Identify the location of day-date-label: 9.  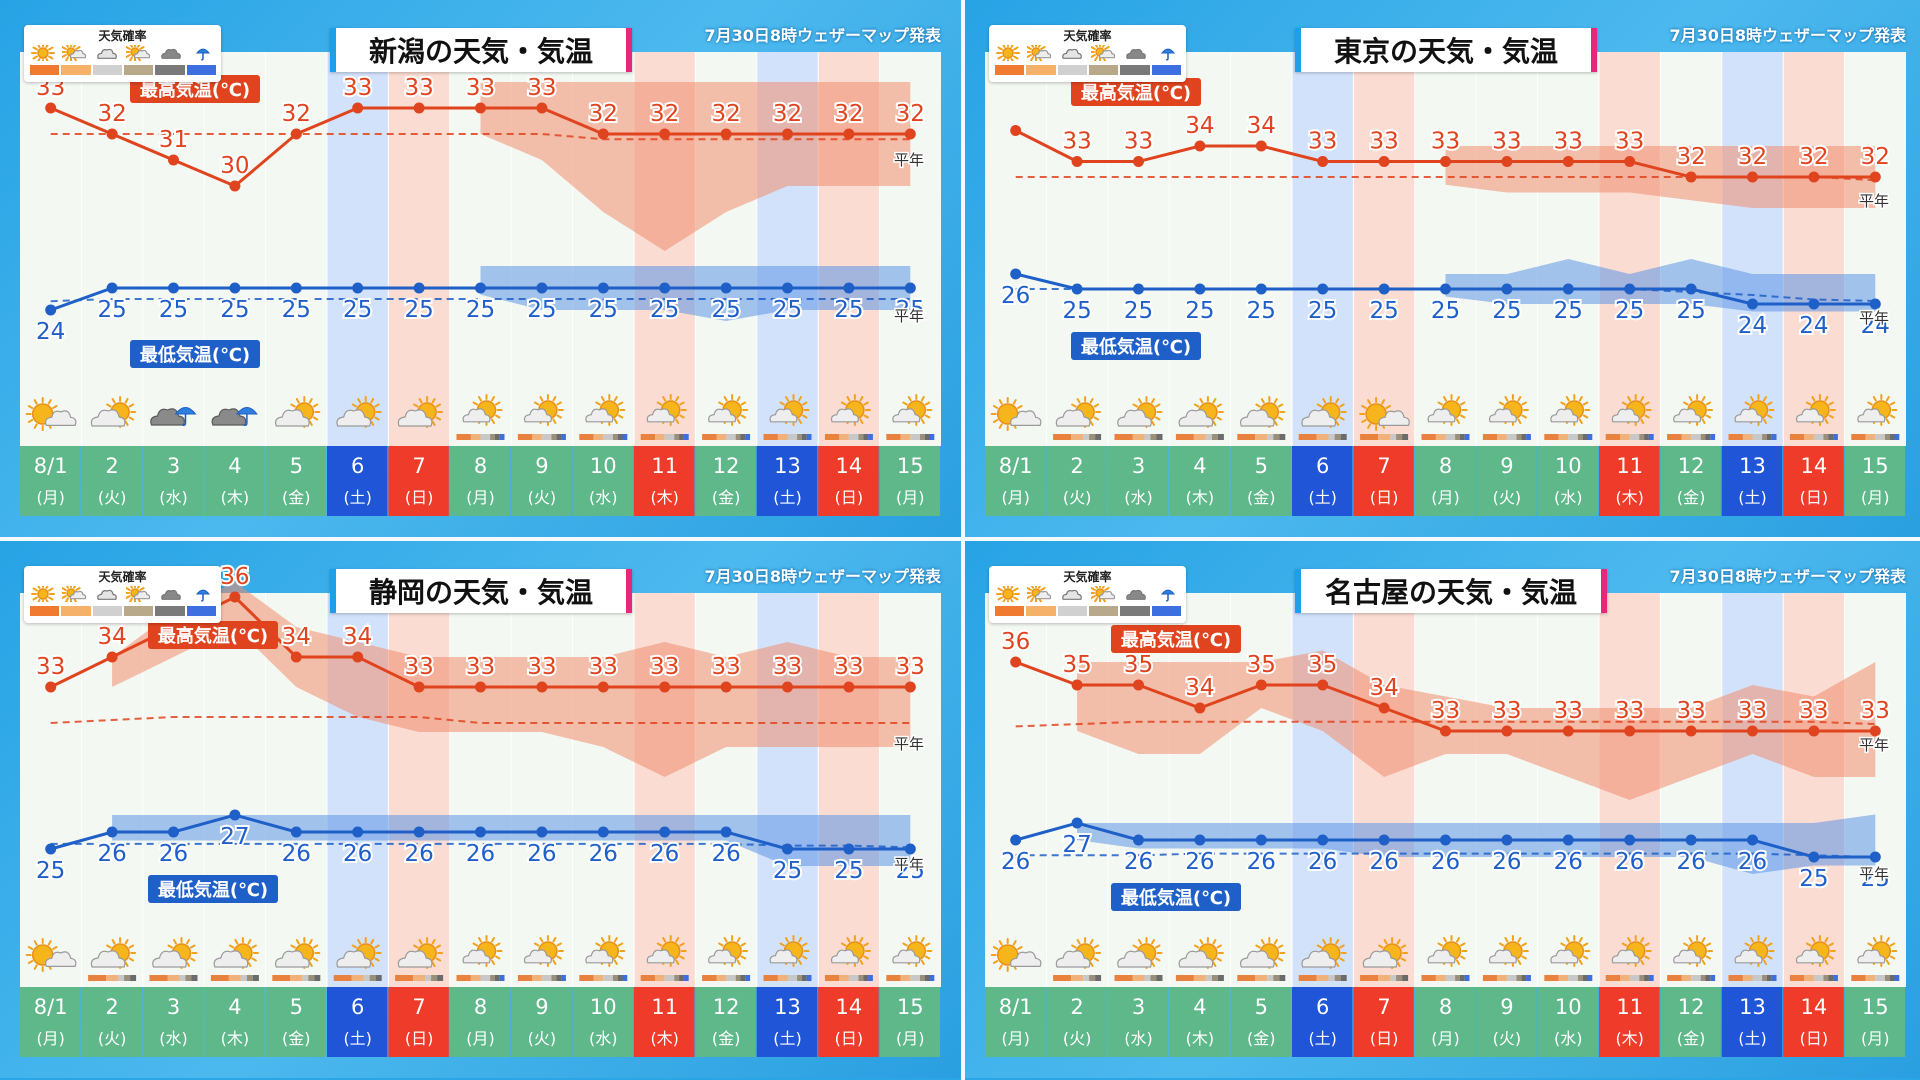
(1506, 1007).